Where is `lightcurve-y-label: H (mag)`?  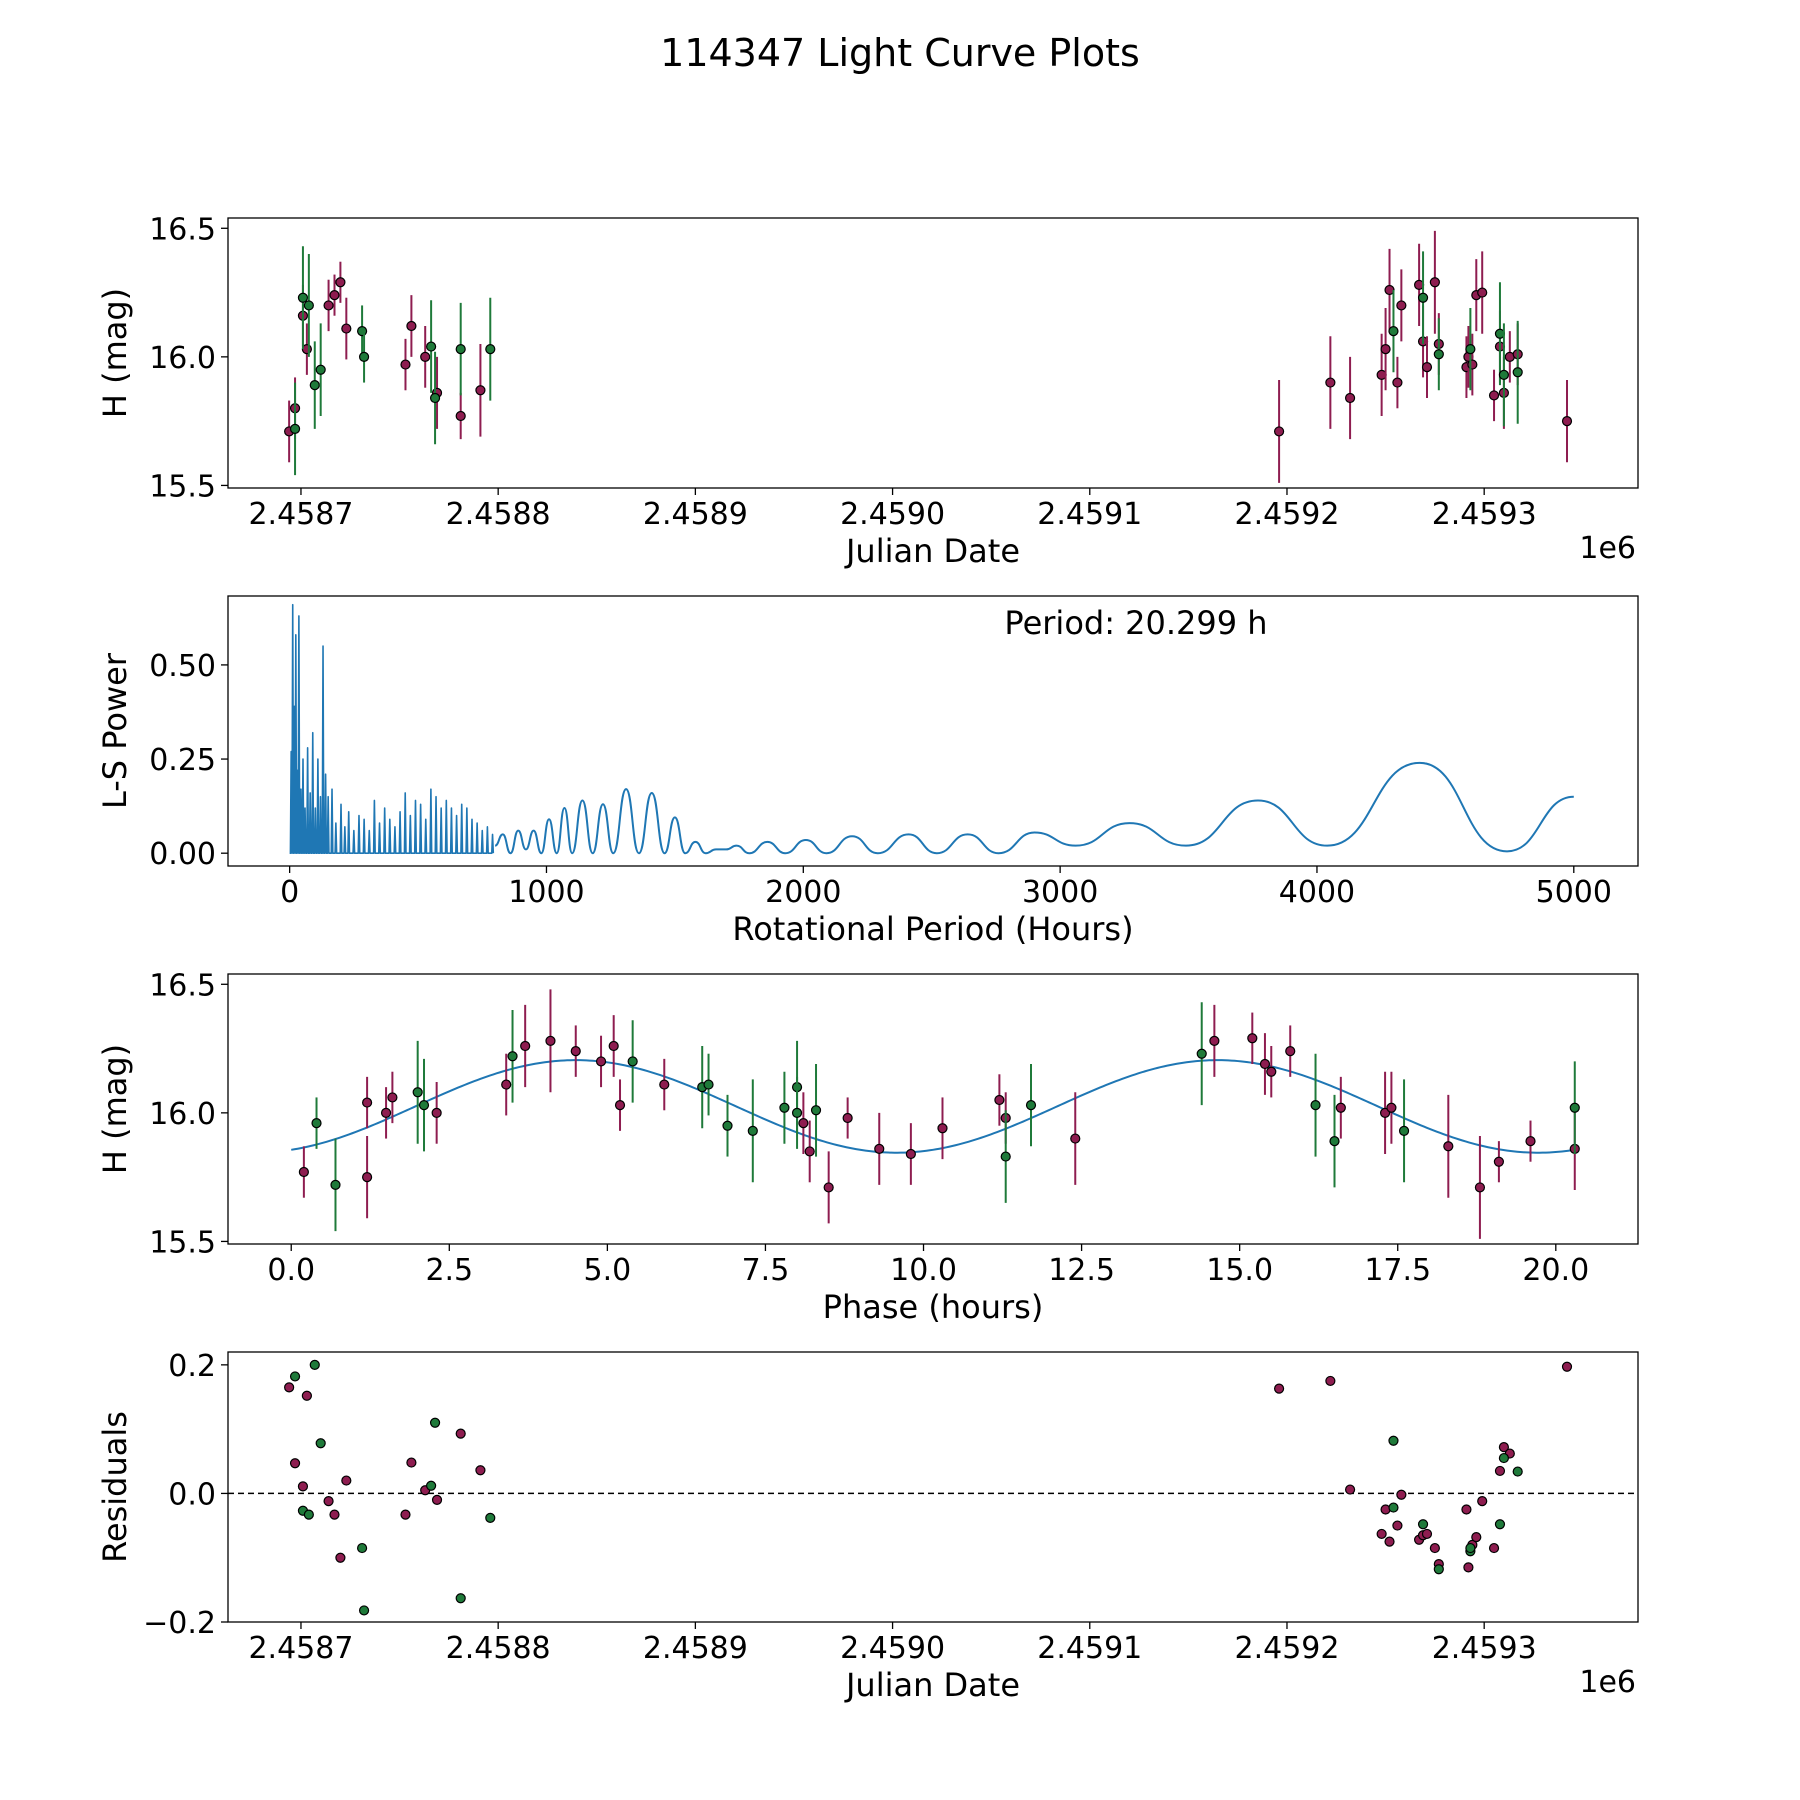 lightcurve-y-label: H (mag) is located at coordinates (115, 353).